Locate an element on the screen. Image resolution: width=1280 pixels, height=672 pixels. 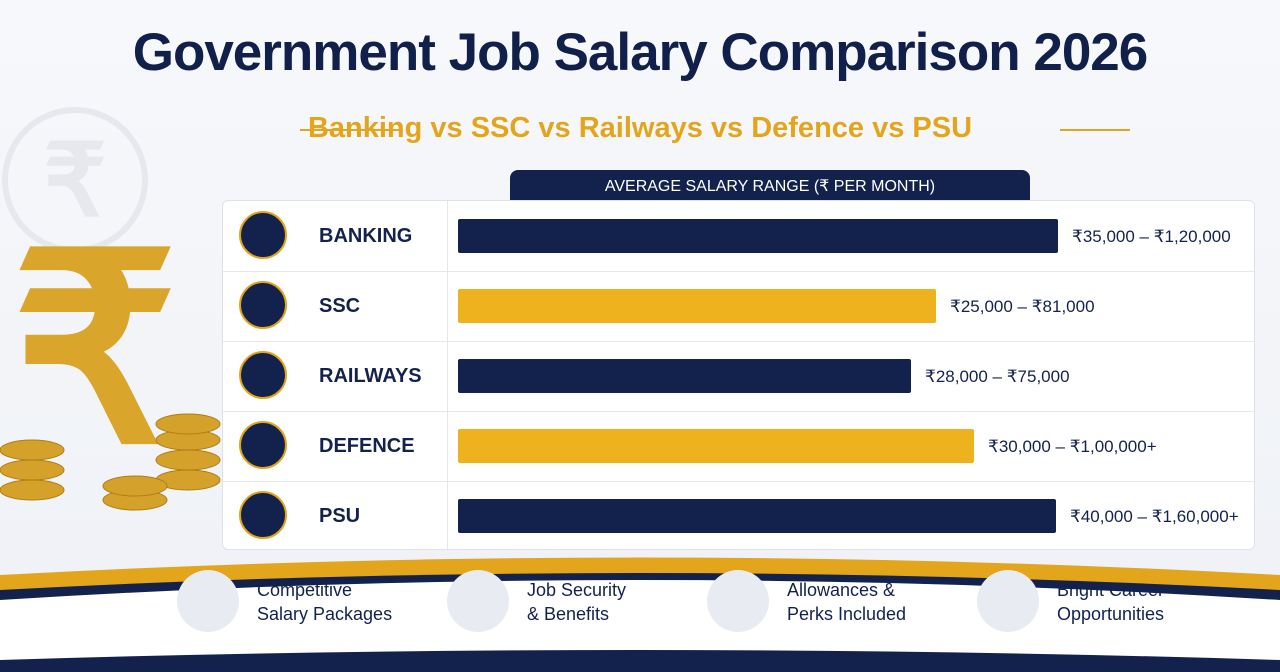
salary-range: ₹28,000 – ₹75,000 is located at coordinates (997, 376).